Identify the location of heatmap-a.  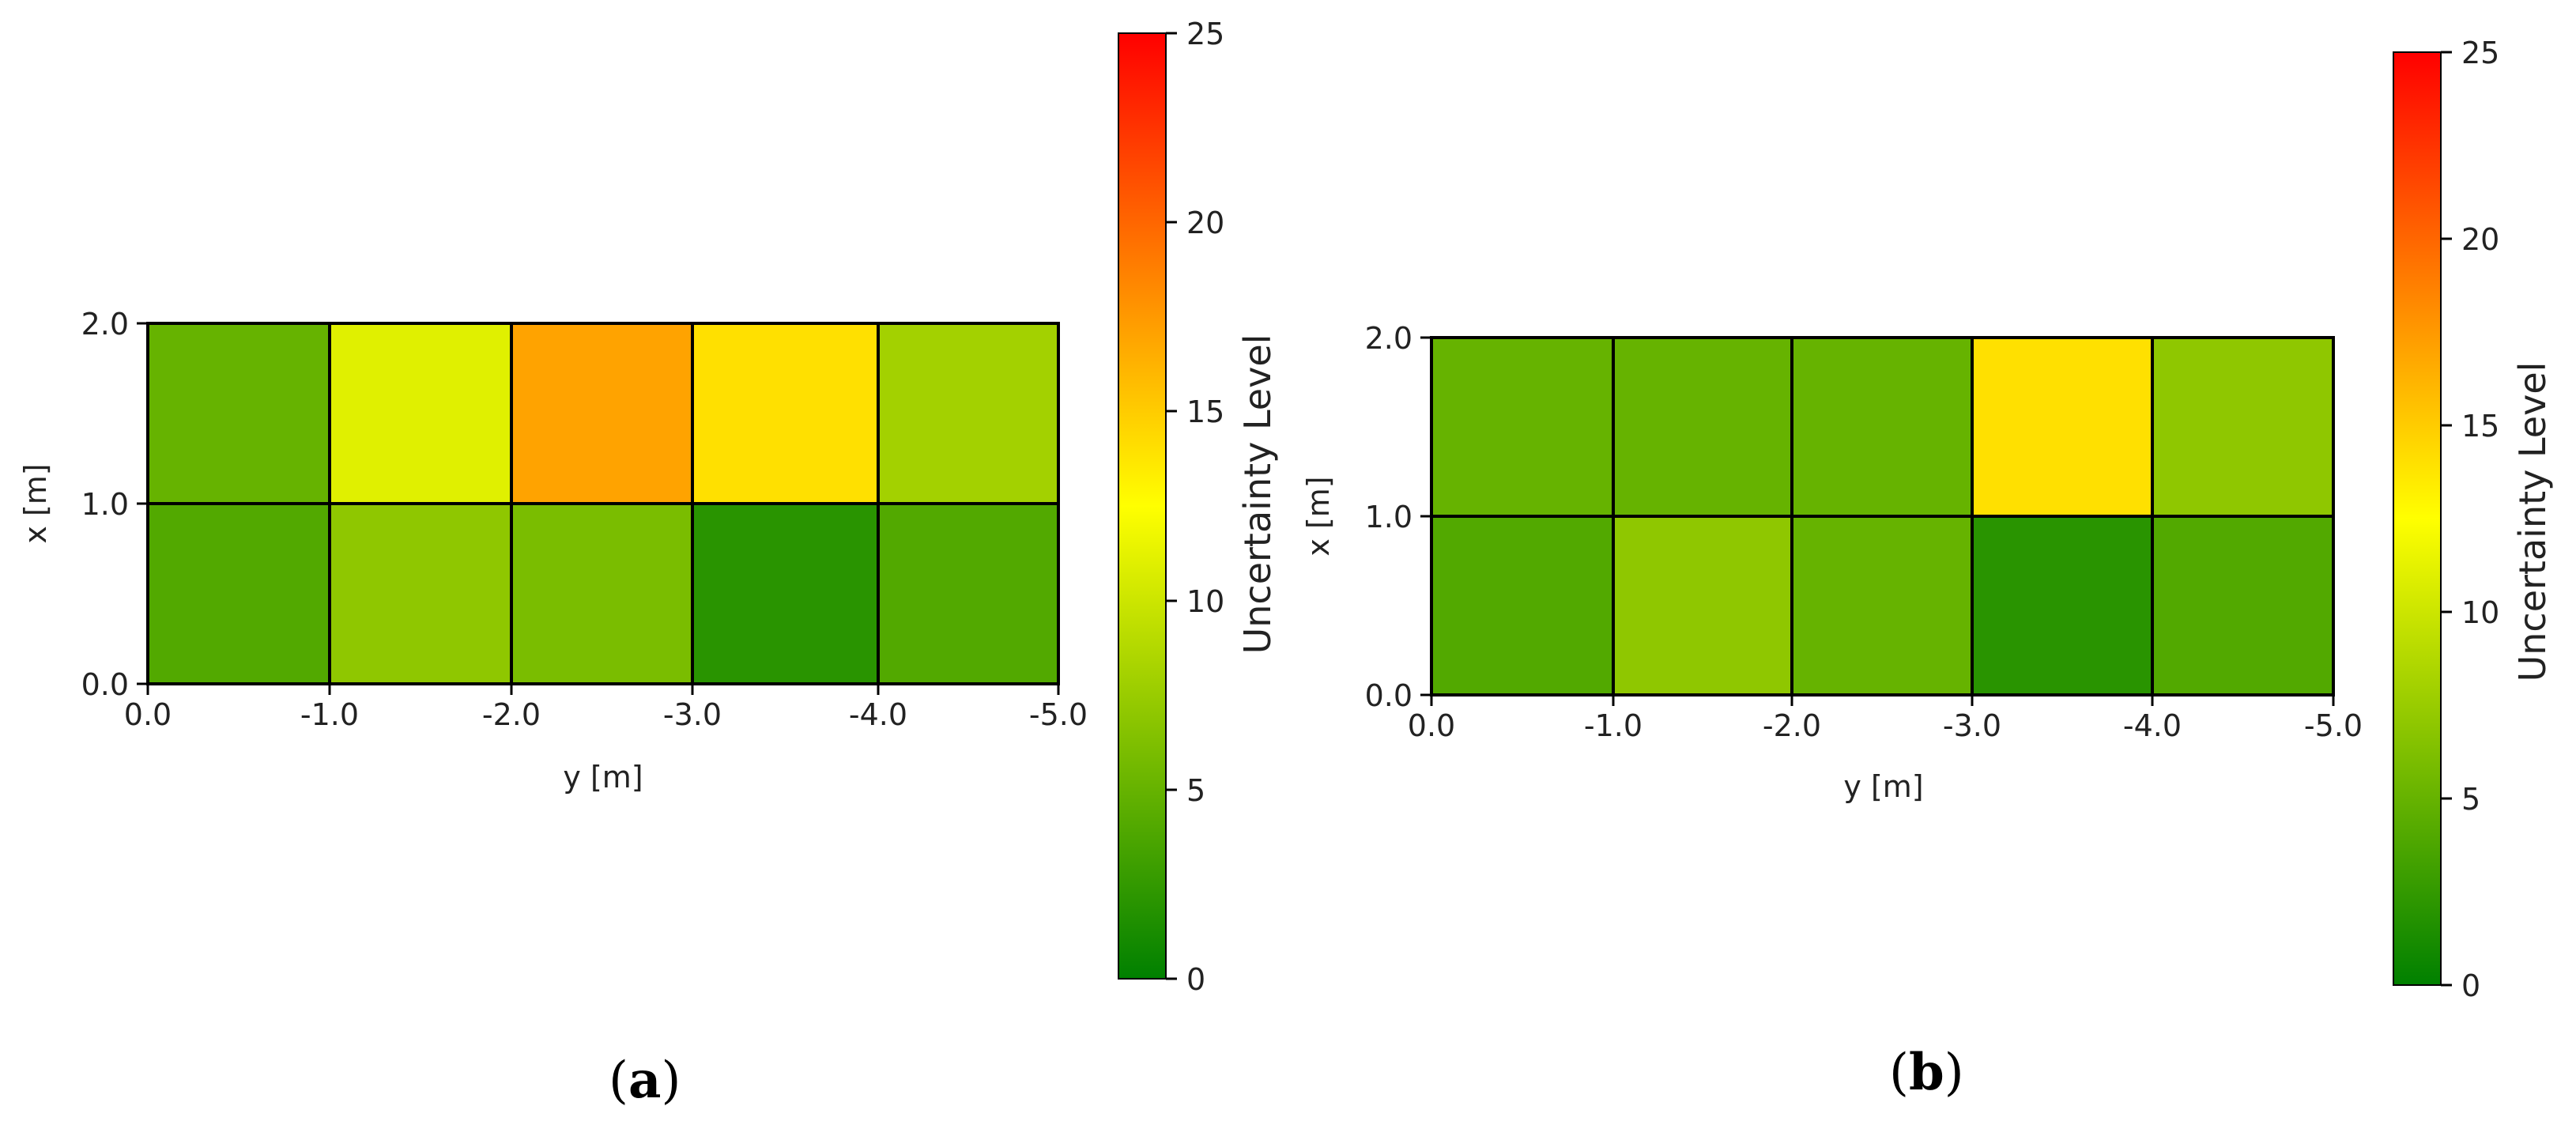
(603, 503).